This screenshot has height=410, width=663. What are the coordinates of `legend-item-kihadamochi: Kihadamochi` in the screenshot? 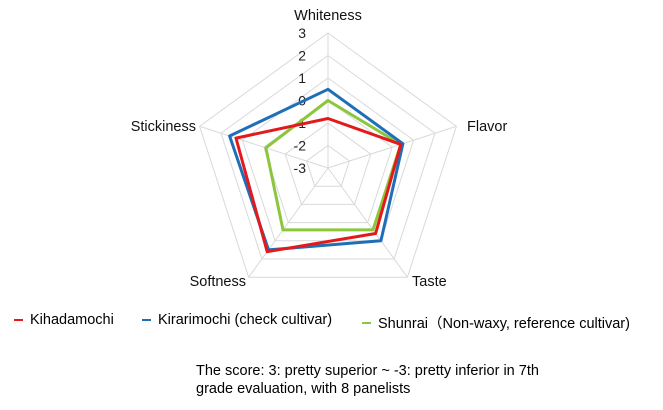 It's located at (64, 320).